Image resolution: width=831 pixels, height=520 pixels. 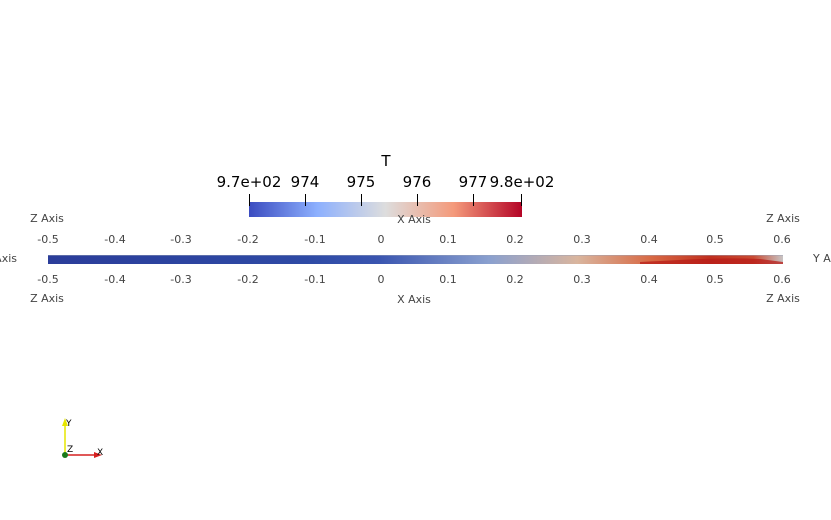 What do you see at coordinates (47, 298) in the screenshot?
I see `bottom-left-axis-title: Z Axis` at bounding box center [47, 298].